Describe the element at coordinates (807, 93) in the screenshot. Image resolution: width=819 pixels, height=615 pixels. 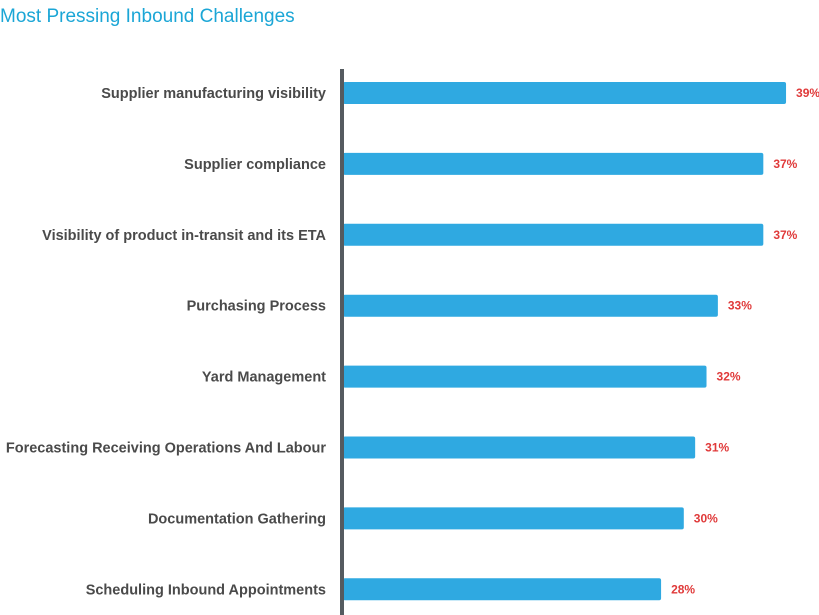
I see `value-label: 39%` at that location.